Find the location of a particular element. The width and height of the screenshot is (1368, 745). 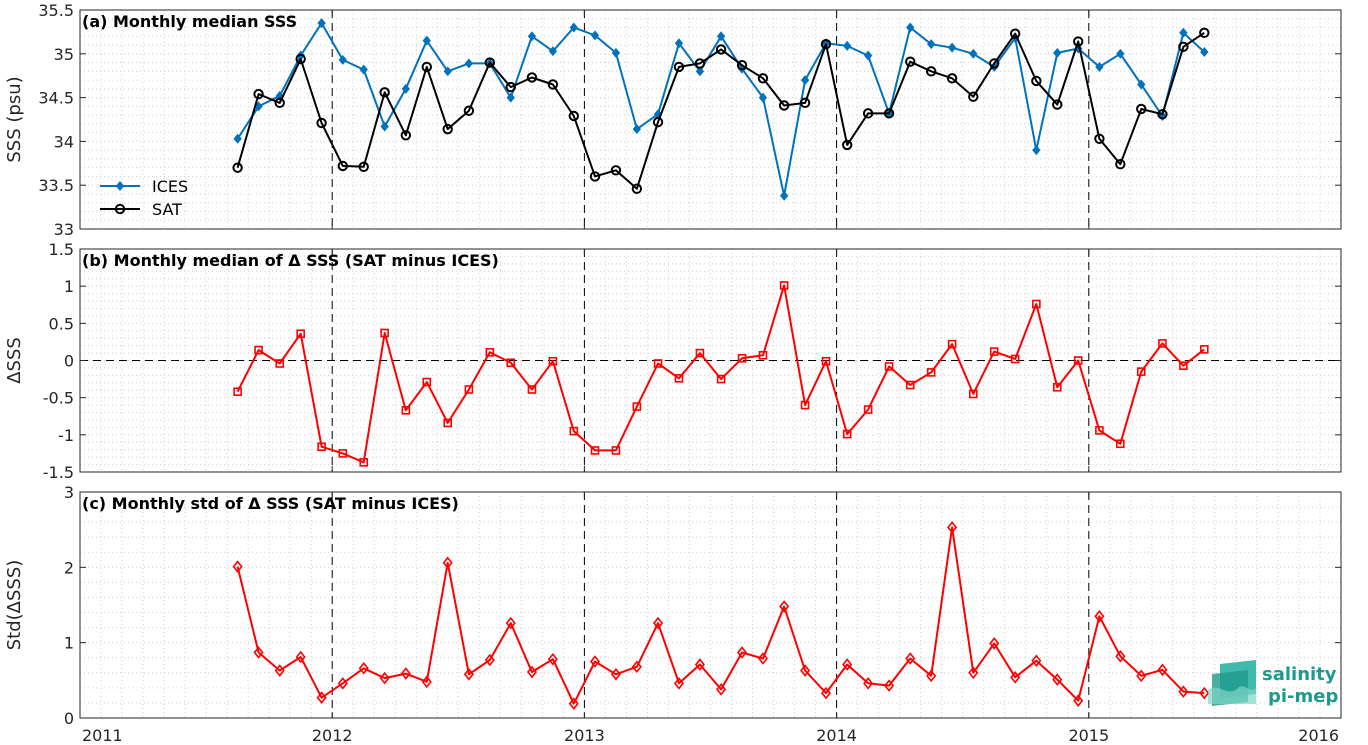

c-xtick-label: 2015 is located at coordinates (1088, 735).